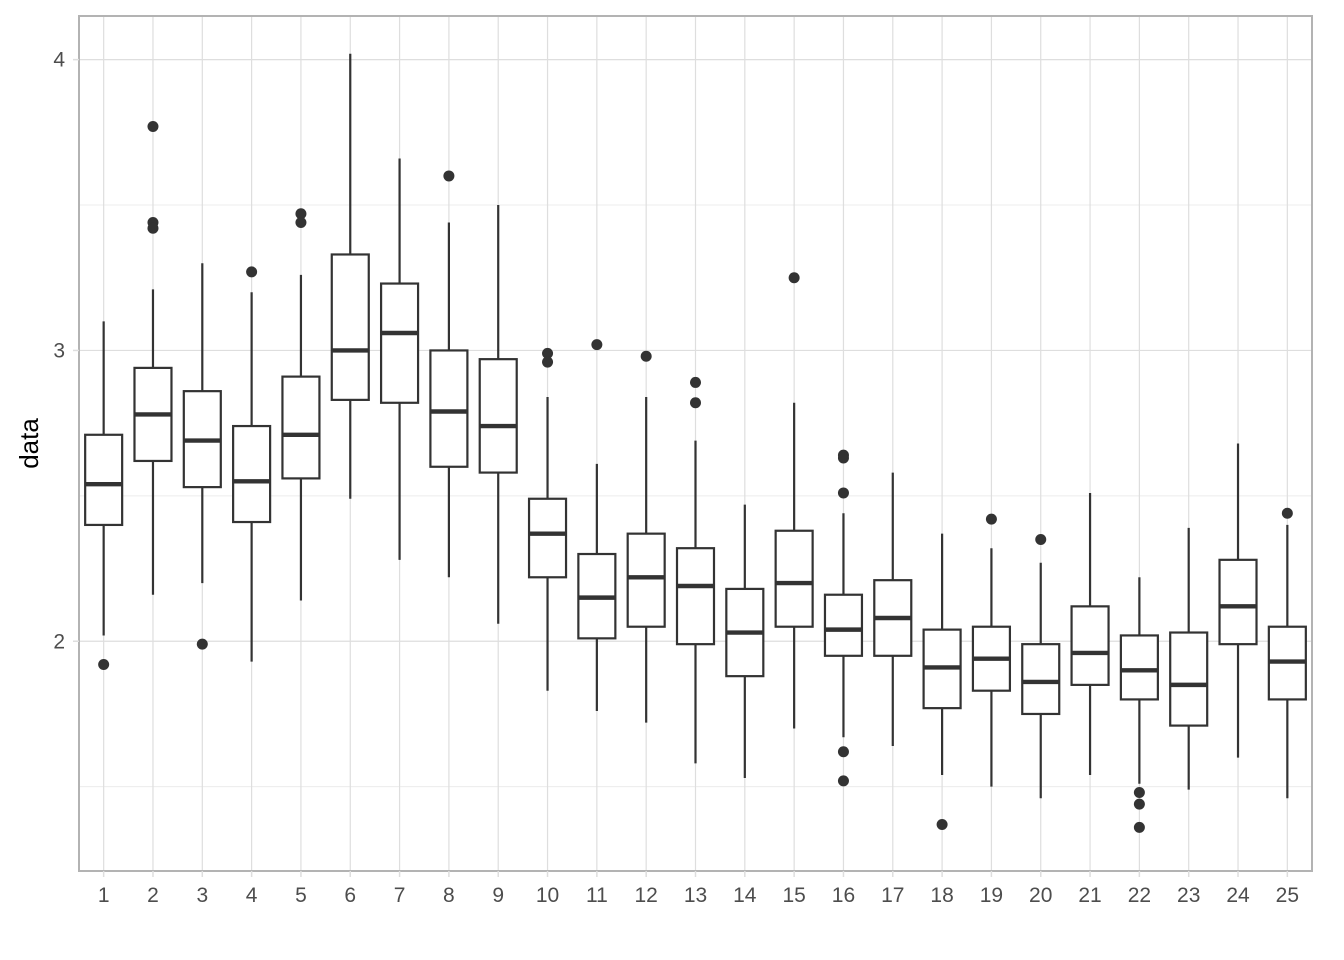 This screenshot has height=960, width=1344. I want to click on x-tick-label: 20, so click(1040, 895).